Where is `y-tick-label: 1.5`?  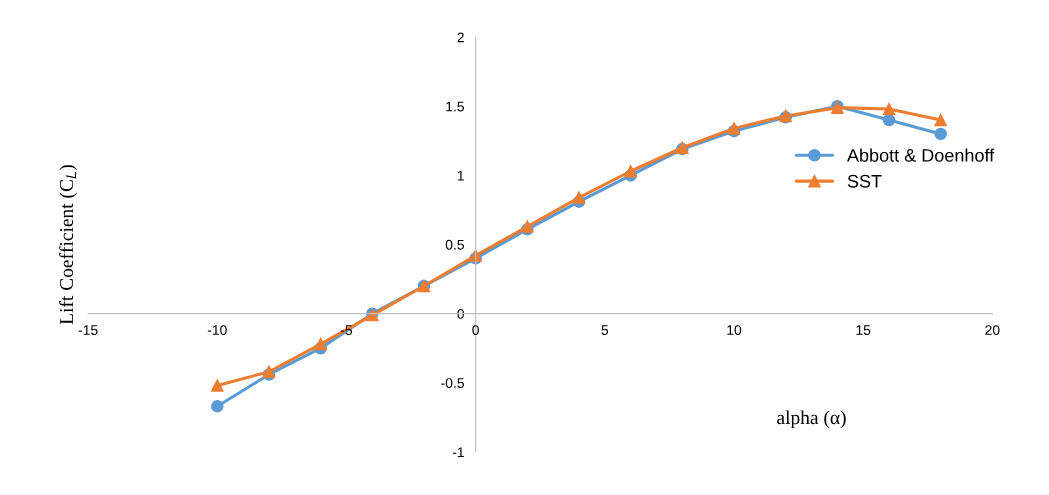
y-tick-label: 1.5 is located at coordinates (455, 106).